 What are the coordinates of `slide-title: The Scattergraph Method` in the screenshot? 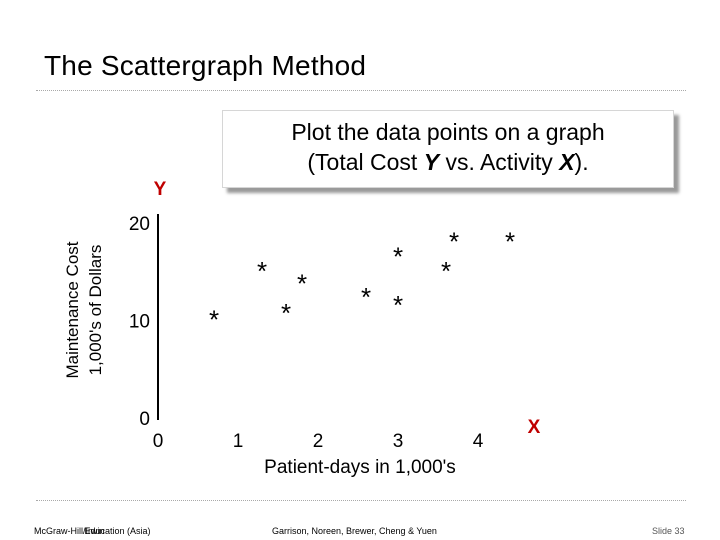 It's located at (205, 65).